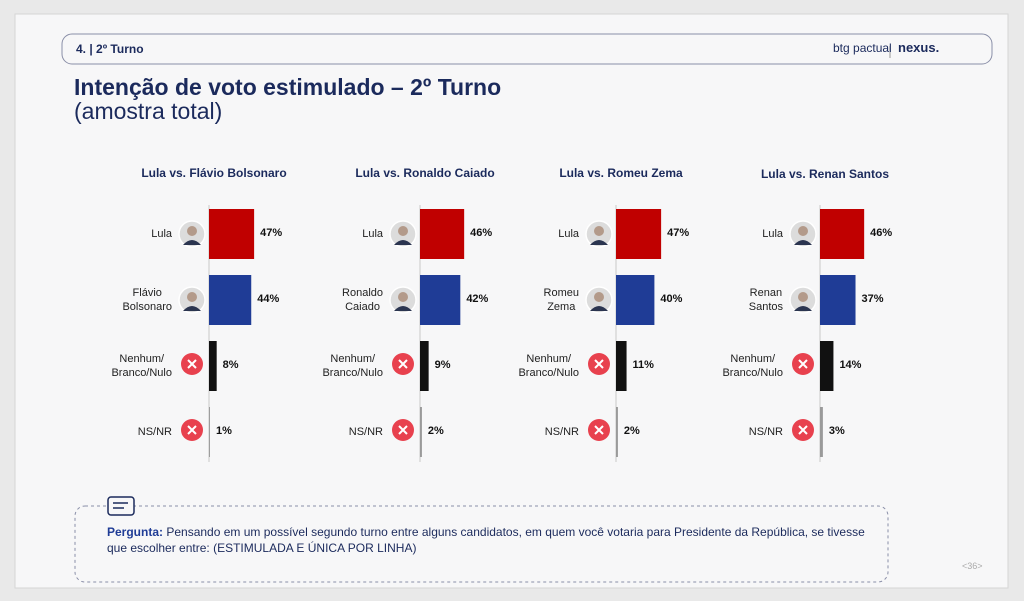  What do you see at coordinates (121, 506) in the screenshot?
I see `question-icon` at bounding box center [121, 506].